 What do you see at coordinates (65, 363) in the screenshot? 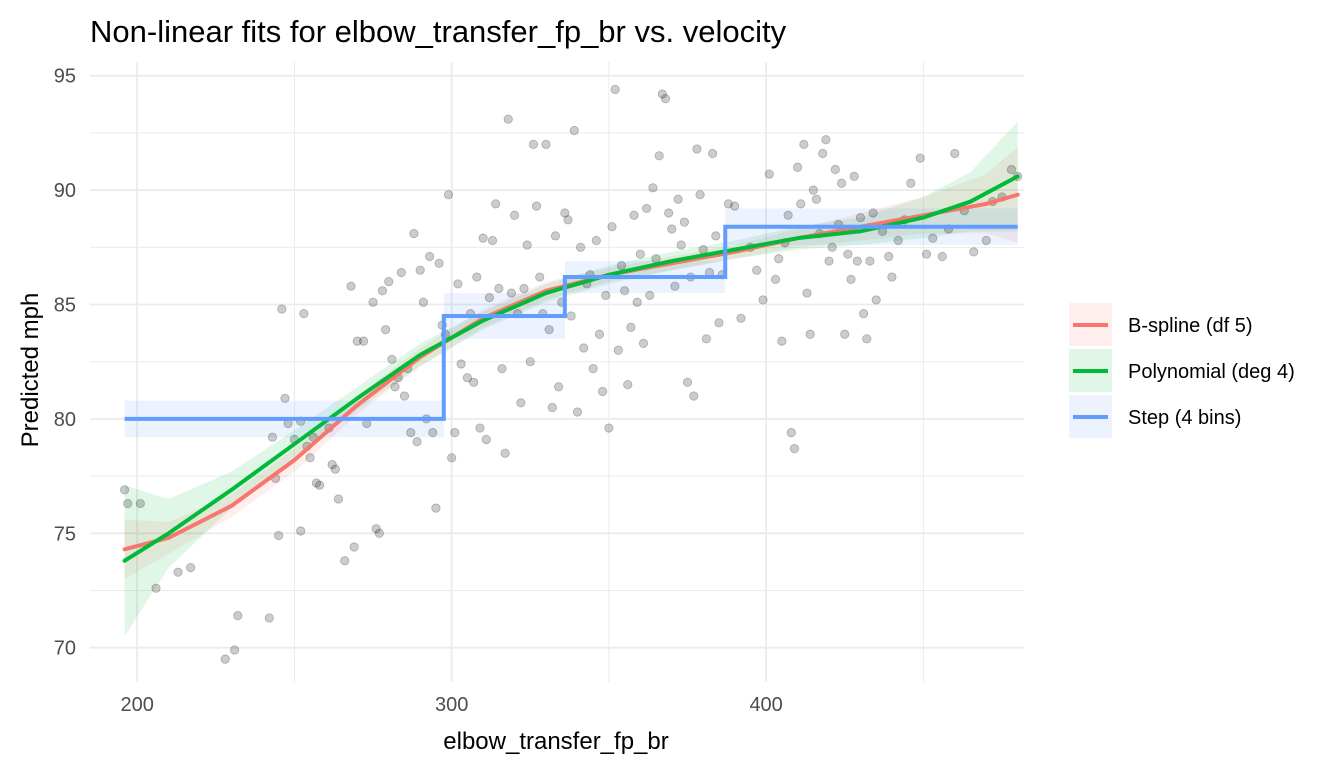
I see `y-tick-labels: 70 75 80 85 90 95` at bounding box center [65, 363].